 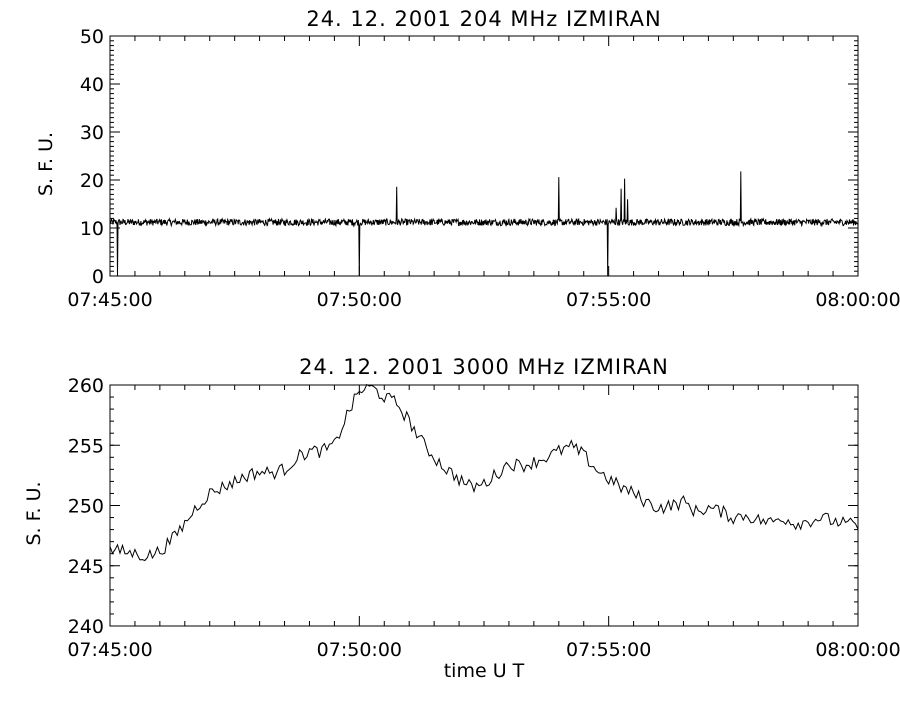 I want to click on y-tick-label: 30, so click(x=92, y=133).